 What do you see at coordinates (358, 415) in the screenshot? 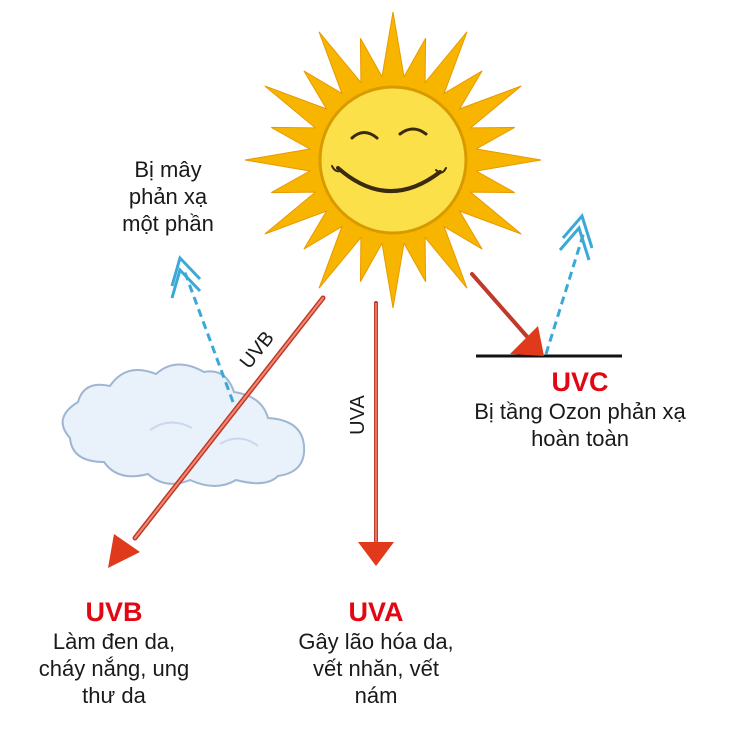
I see `uva-ray-label: UVA` at bounding box center [358, 415].